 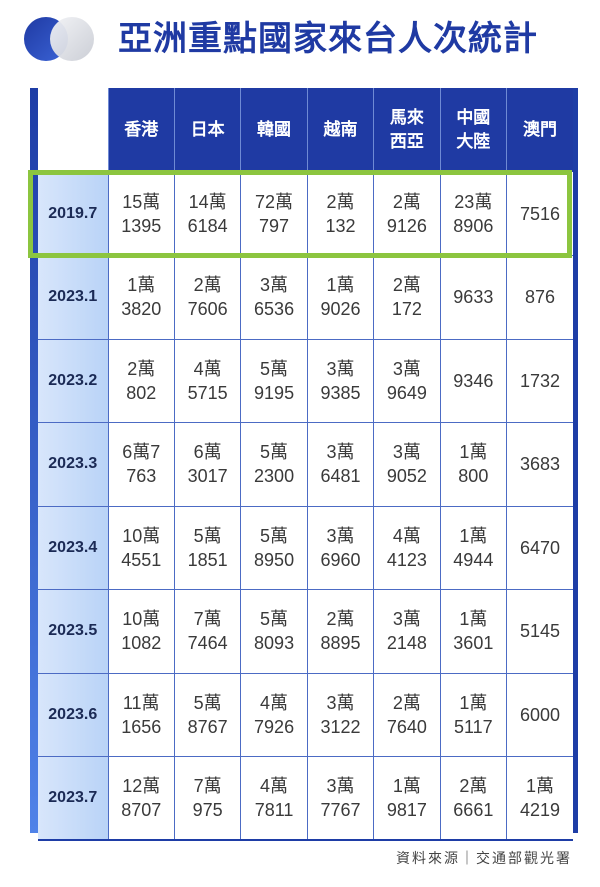 What do you see at coordinates (473, 548) in the screenshot?
I see `table-cell: 1萬 4944` at bounding box center [473, 548].